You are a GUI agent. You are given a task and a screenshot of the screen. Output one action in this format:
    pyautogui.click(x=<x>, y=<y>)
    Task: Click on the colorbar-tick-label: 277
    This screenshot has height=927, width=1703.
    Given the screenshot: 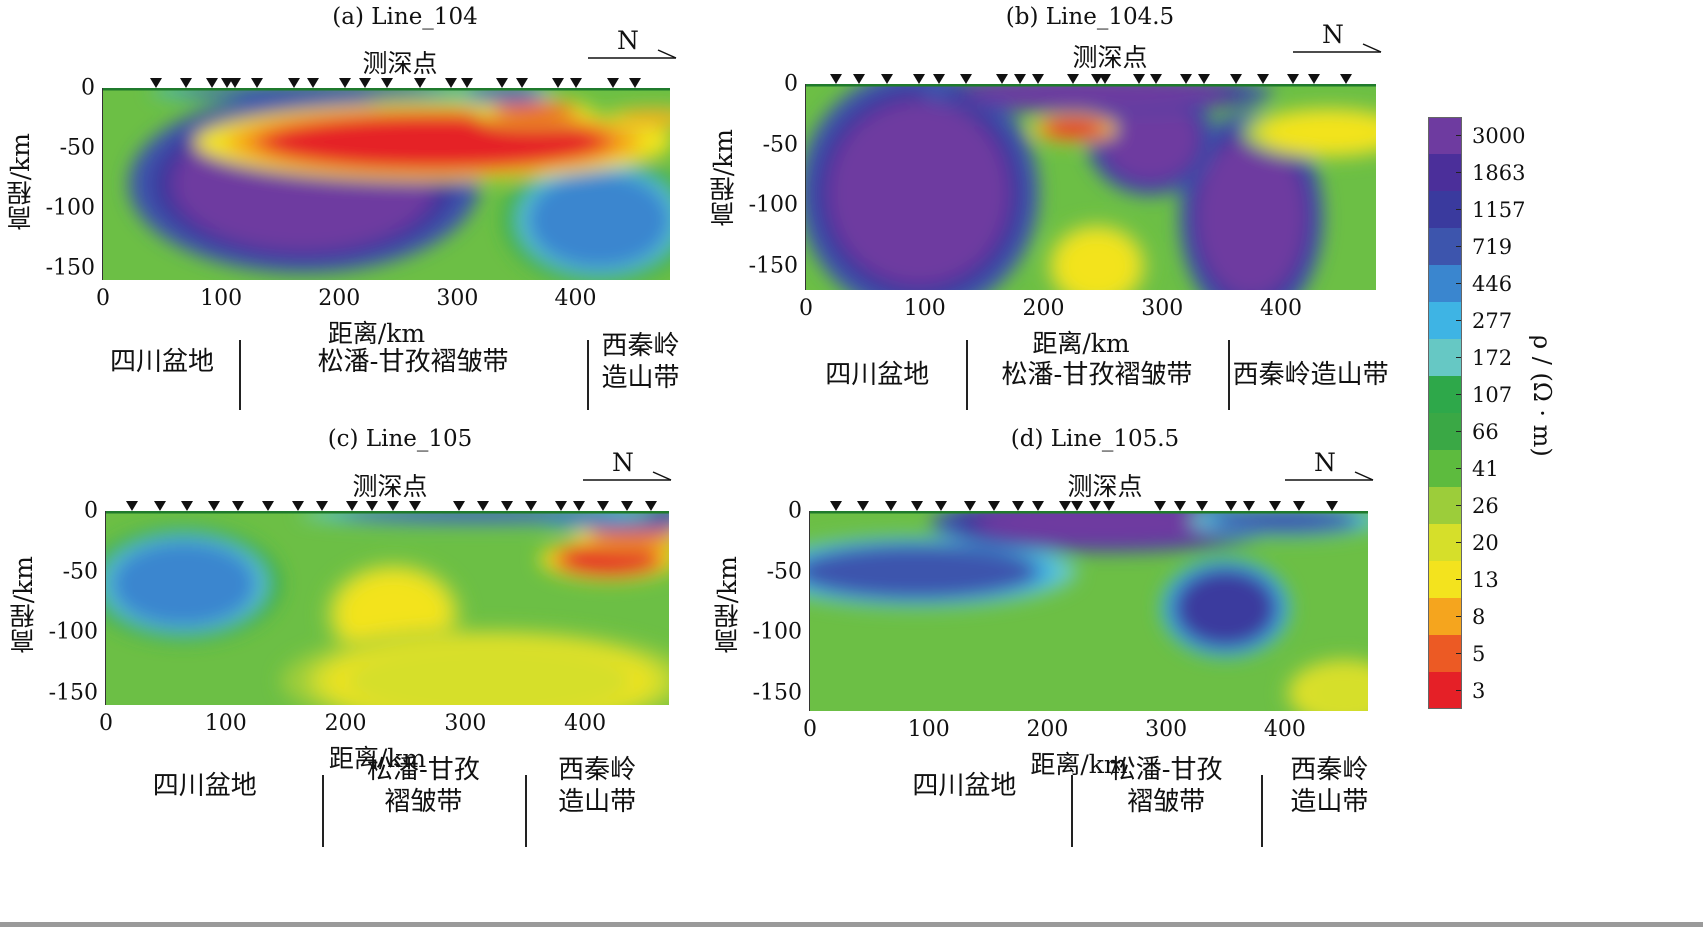 What is the action you would take?
    pyautogui.click(x=1492, y=320)
    